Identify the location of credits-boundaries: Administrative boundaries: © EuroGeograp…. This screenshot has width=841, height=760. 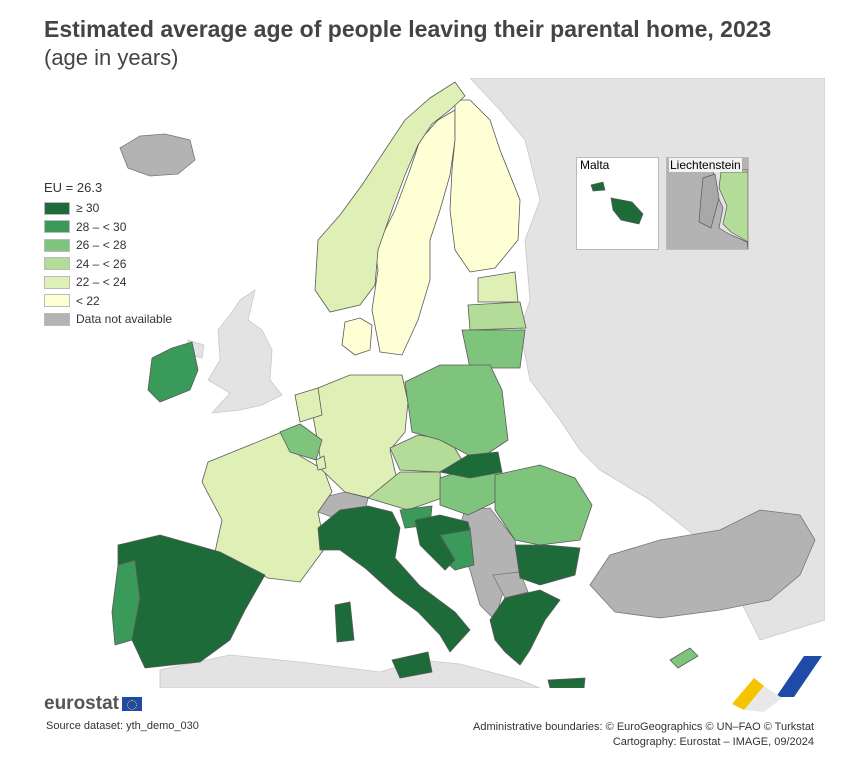
(643, 727).